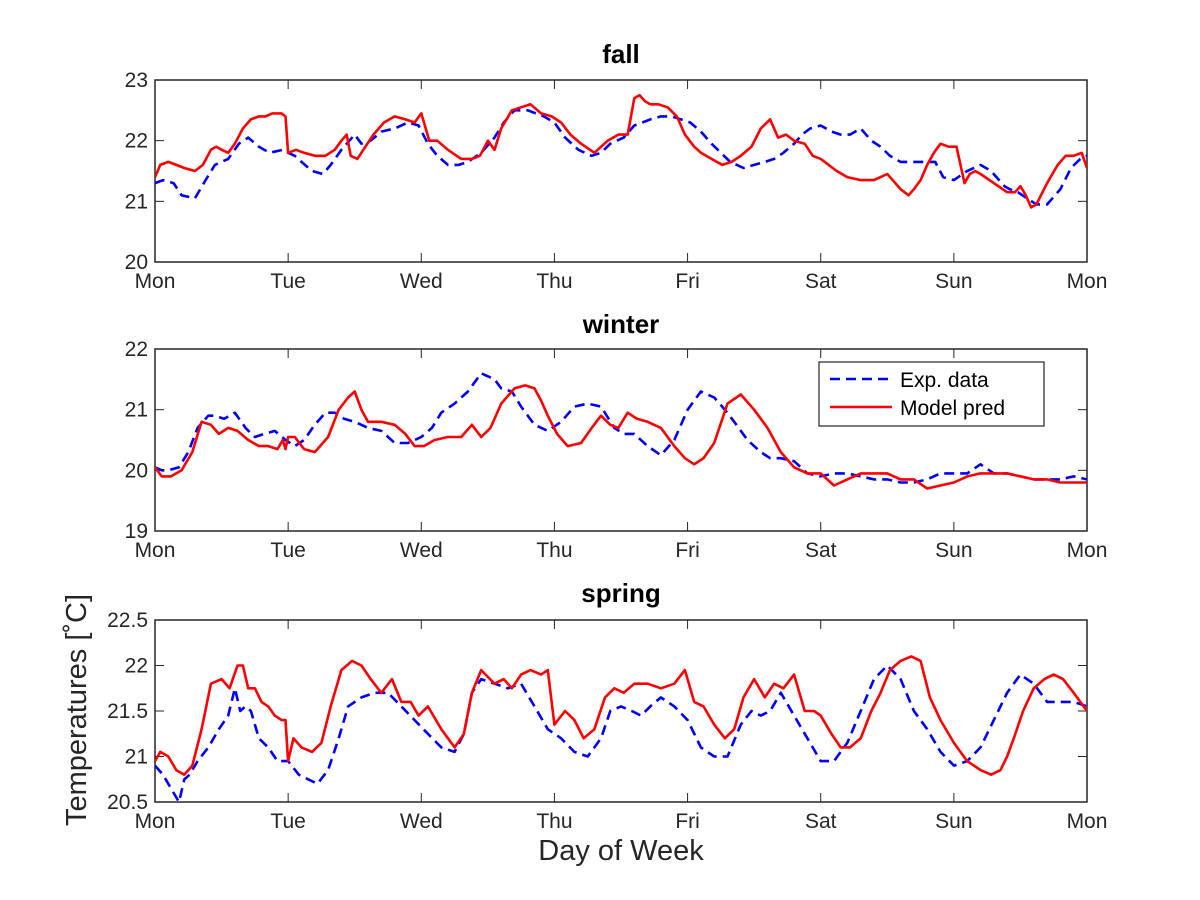  What do you see at coordinates (77, 710) in the screenshot?
I see `y-axis-label: Temperatures [˚C]` at bounding box center [77, 710].